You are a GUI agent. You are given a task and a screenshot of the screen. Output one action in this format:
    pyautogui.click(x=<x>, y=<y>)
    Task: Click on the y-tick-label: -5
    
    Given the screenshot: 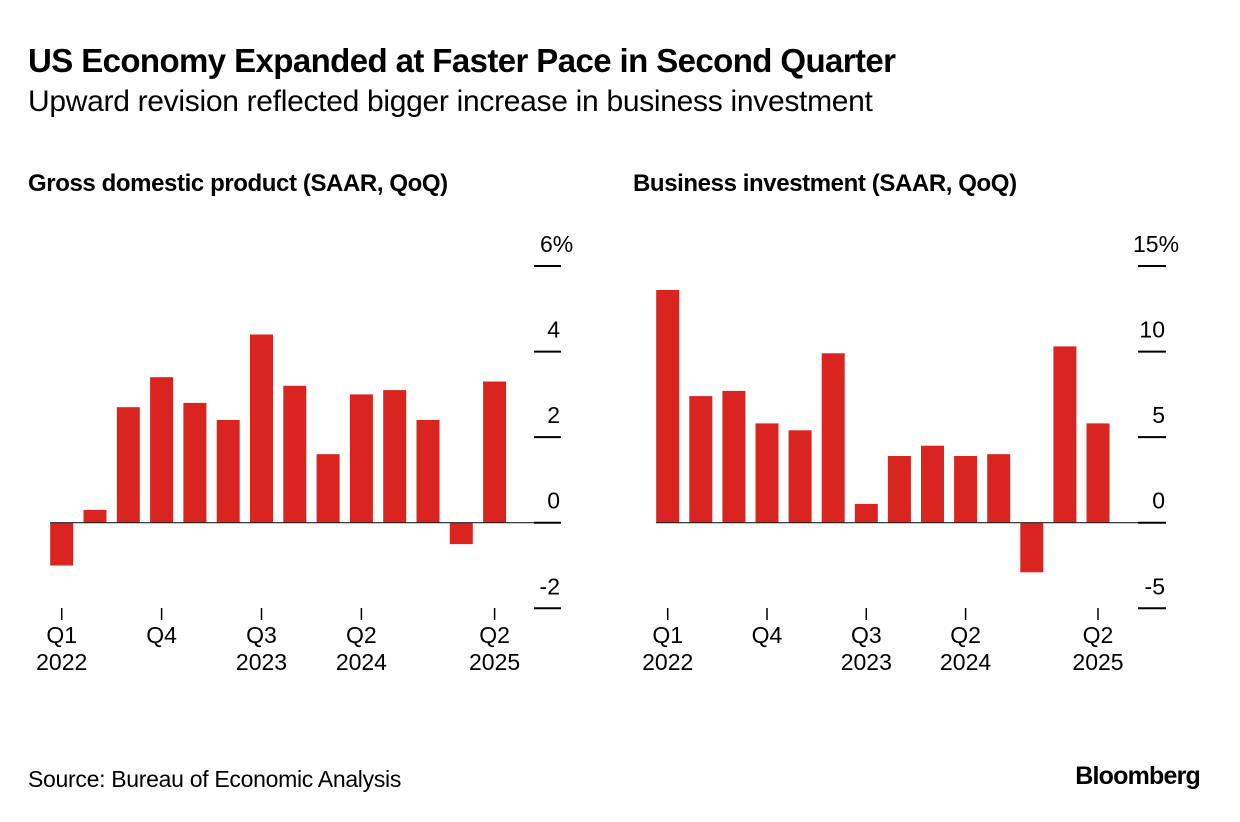 What is the action you would take?
    pyautogui.click(x=1155, y=586)
    